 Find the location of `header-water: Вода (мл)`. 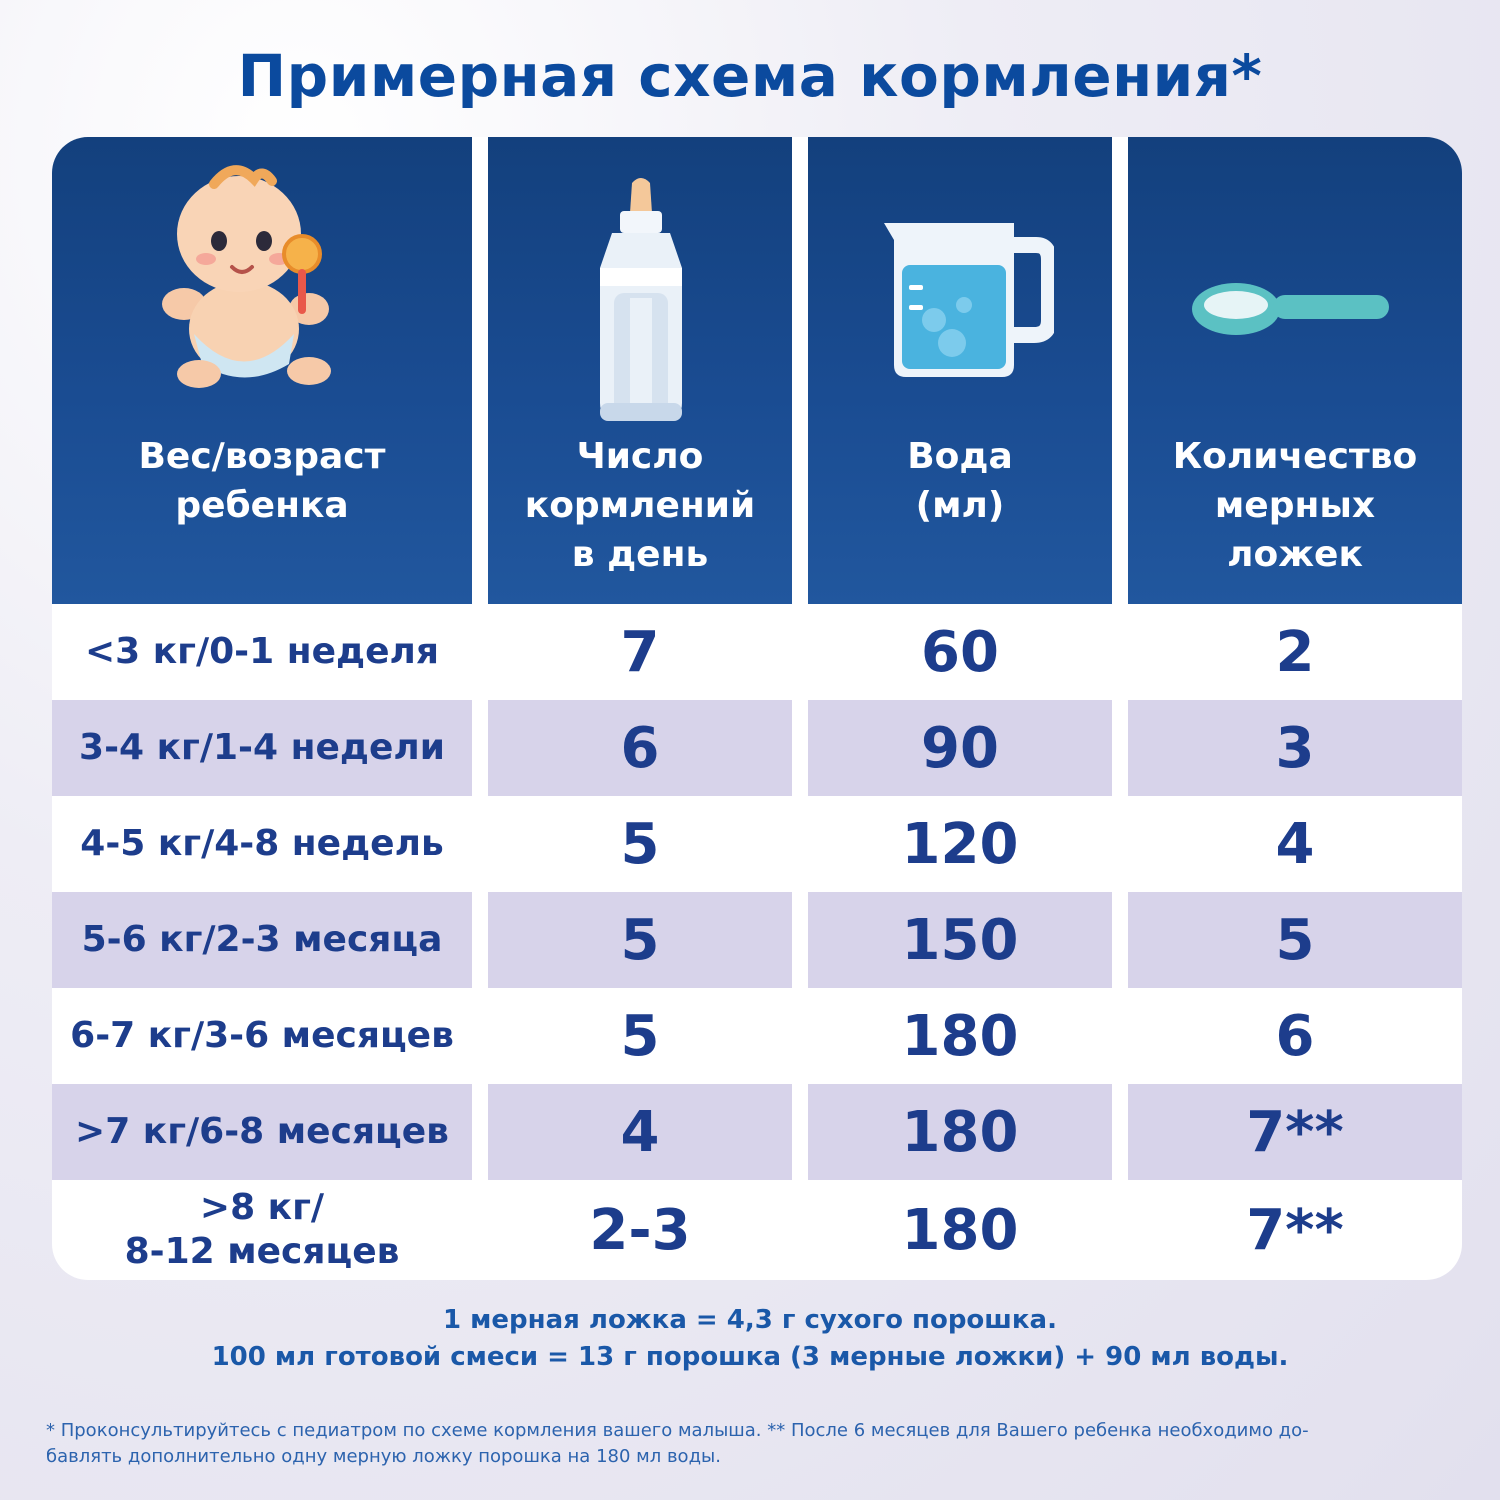

header-water: Вода (мл) is located at coordinates (960, 370).